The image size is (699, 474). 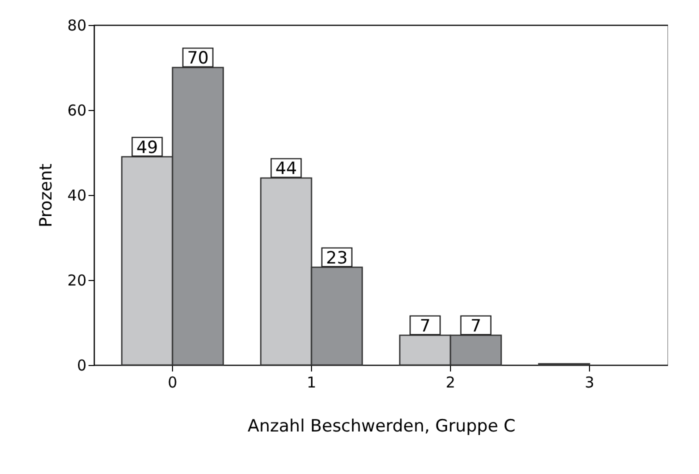 What do you see at coordinates (76, 25) in the screenshot?
I see `y-tick-label: 80` at bounding box center [76, 25].